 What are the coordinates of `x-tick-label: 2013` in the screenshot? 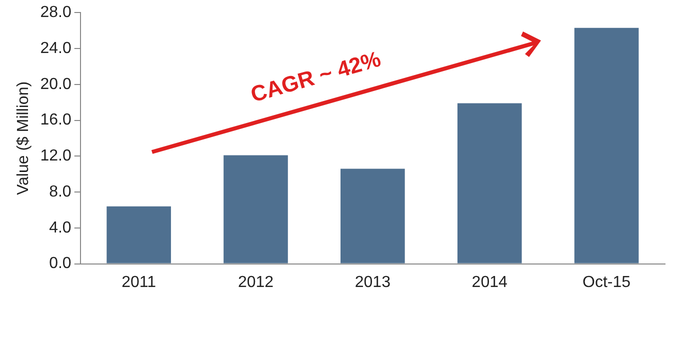 It's located at (372, 282).